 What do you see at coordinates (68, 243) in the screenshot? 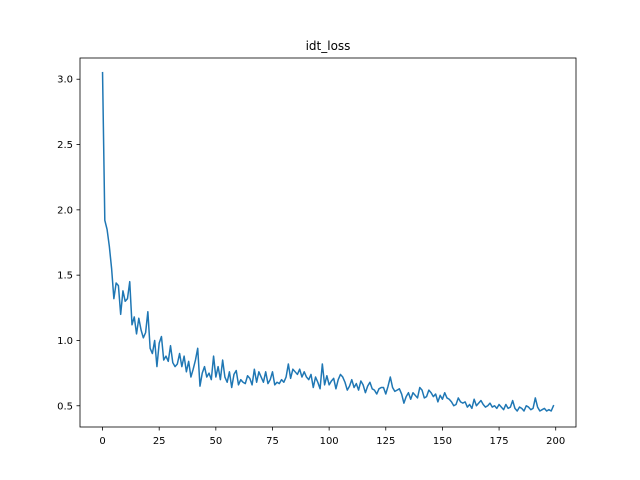
I see `y-axis: 0.5 1.0 1.5 2.0 2.5 3.0` at bounding box center [68, 243].